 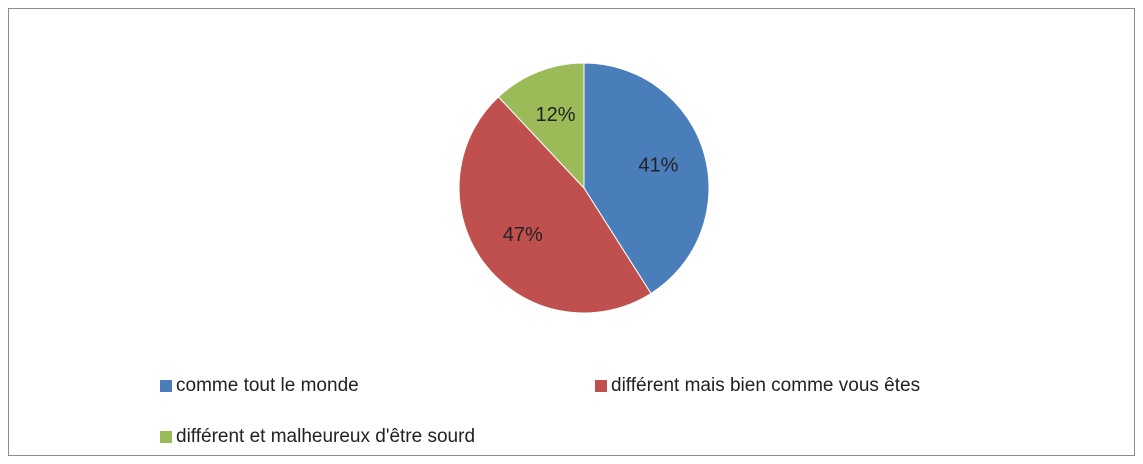 I want to click on legend-label: comme tout le monde, so click(x=267, y=385).